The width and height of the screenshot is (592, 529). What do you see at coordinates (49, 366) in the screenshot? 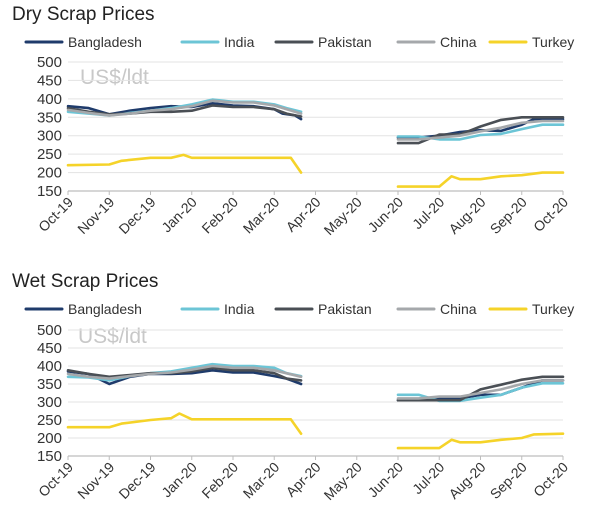
I see `wet-y-tick-label: 400` at bounding box center [49, 366].